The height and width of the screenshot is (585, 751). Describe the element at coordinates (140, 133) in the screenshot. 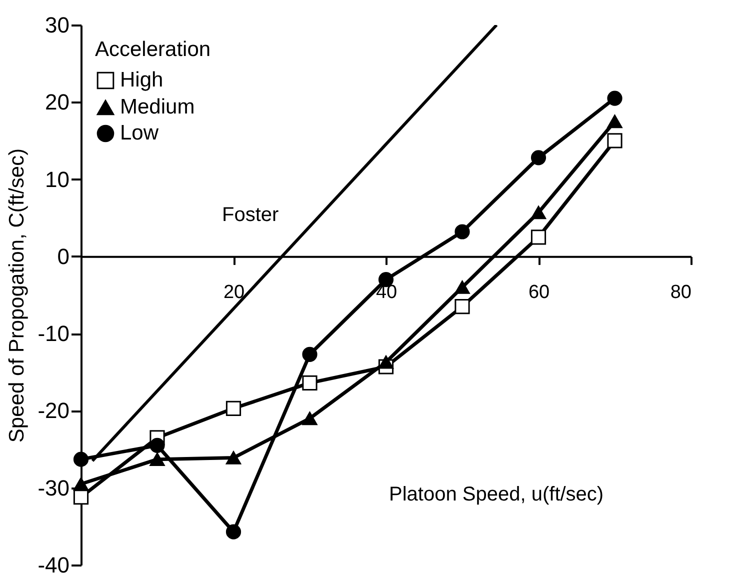

I see `legend-label: Low` at that location.